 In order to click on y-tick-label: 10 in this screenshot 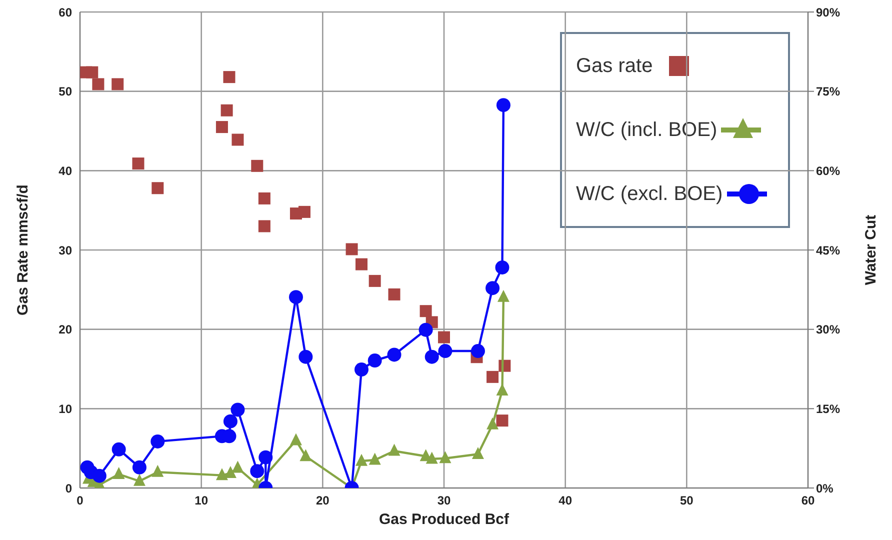, I will do `click(65, 409)`.